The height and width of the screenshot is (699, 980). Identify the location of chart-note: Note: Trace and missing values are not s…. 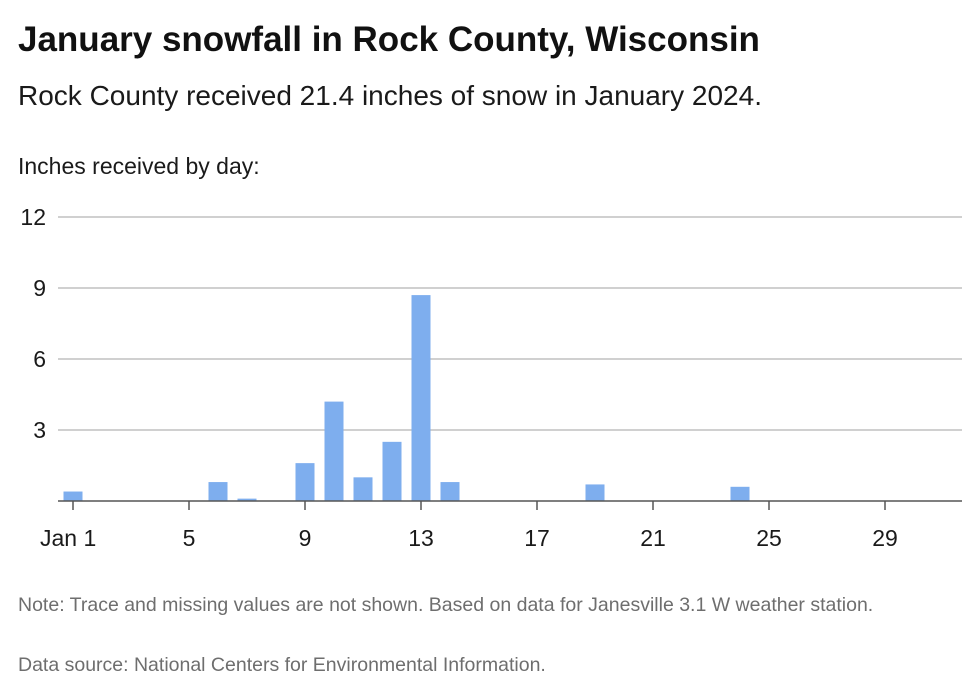
(446, 605).